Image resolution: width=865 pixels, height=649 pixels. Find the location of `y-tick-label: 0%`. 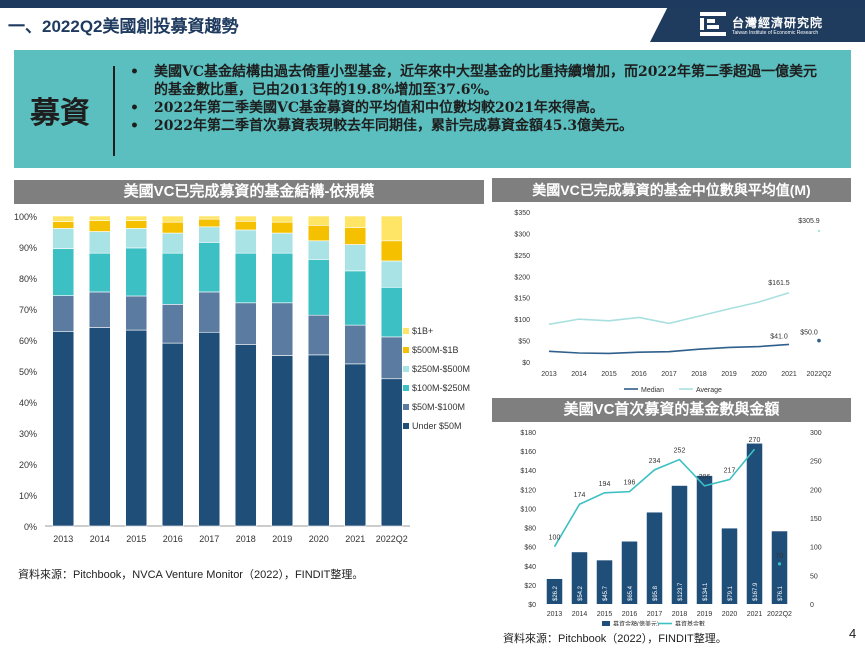

y-tick-label: 0% is located at coordinates (30, 527).